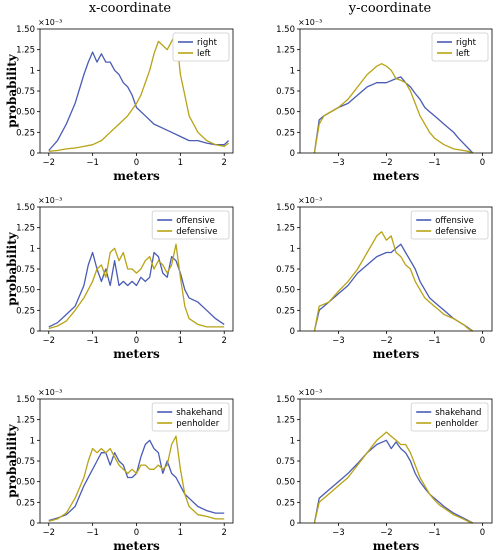 Image resolution: width=500 pixels, height=550 pixels. I want to click on series-line-defensive, so click(393, 281).